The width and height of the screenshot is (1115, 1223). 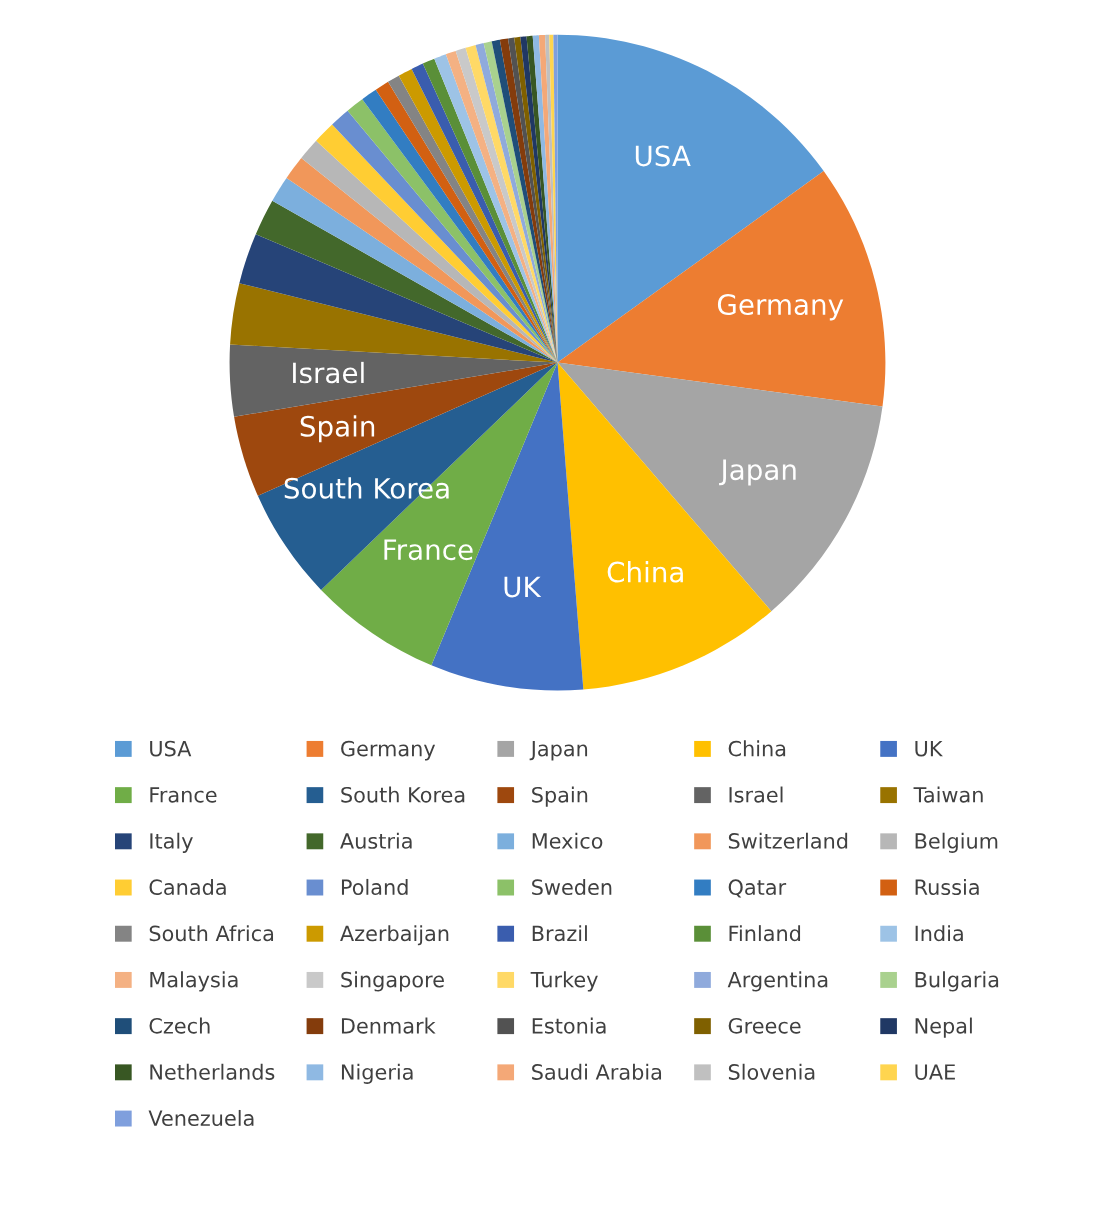 I want to click on legend-label: Austria, so click(x=376, y=840).